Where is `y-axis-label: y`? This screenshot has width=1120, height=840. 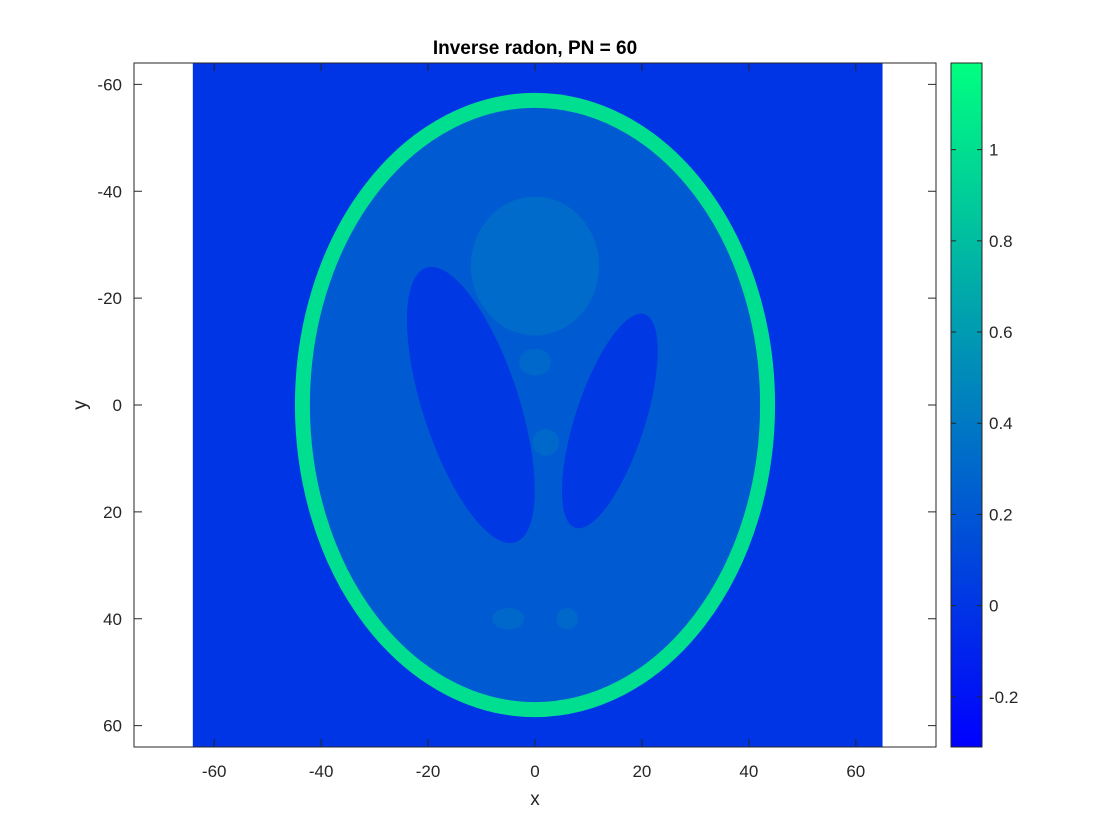 y-axis-label: y is located at coordinates (80, 405).